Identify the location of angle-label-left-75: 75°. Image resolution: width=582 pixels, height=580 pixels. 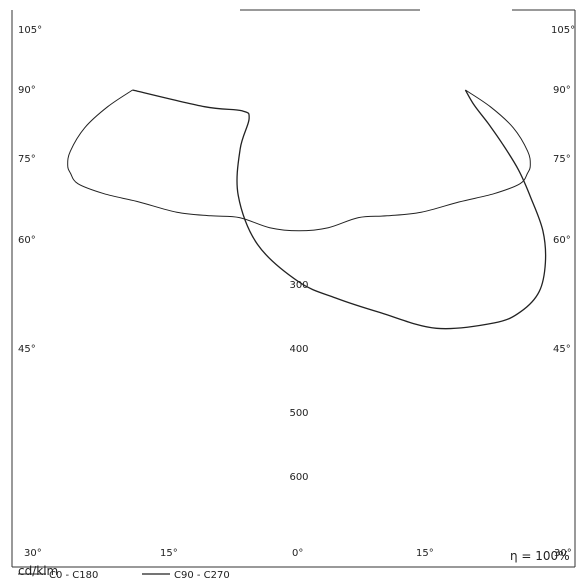
(27, 159).